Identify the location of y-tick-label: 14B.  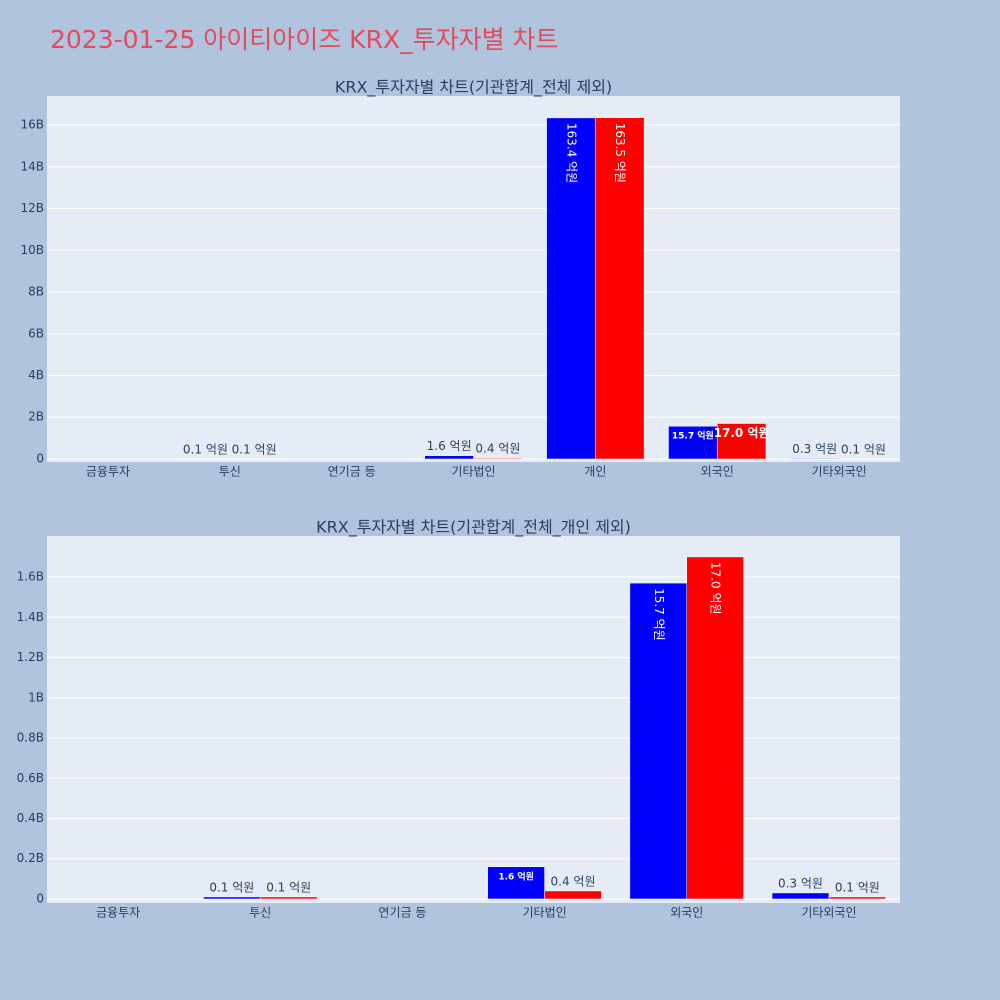
(32, 166).